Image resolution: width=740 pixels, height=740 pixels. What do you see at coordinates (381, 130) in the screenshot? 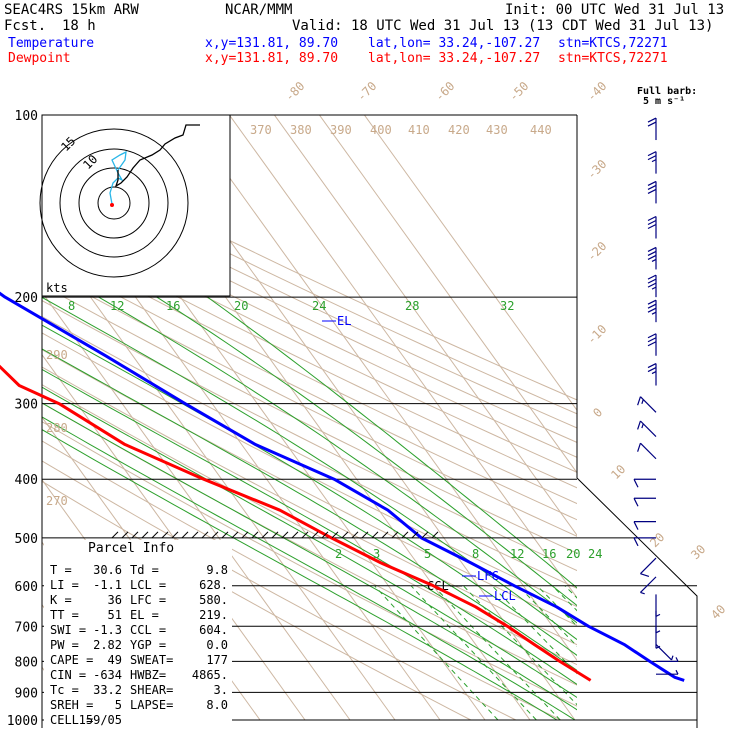
I see `dry-adiabat-label: 400` at bounding box center [381, 130].